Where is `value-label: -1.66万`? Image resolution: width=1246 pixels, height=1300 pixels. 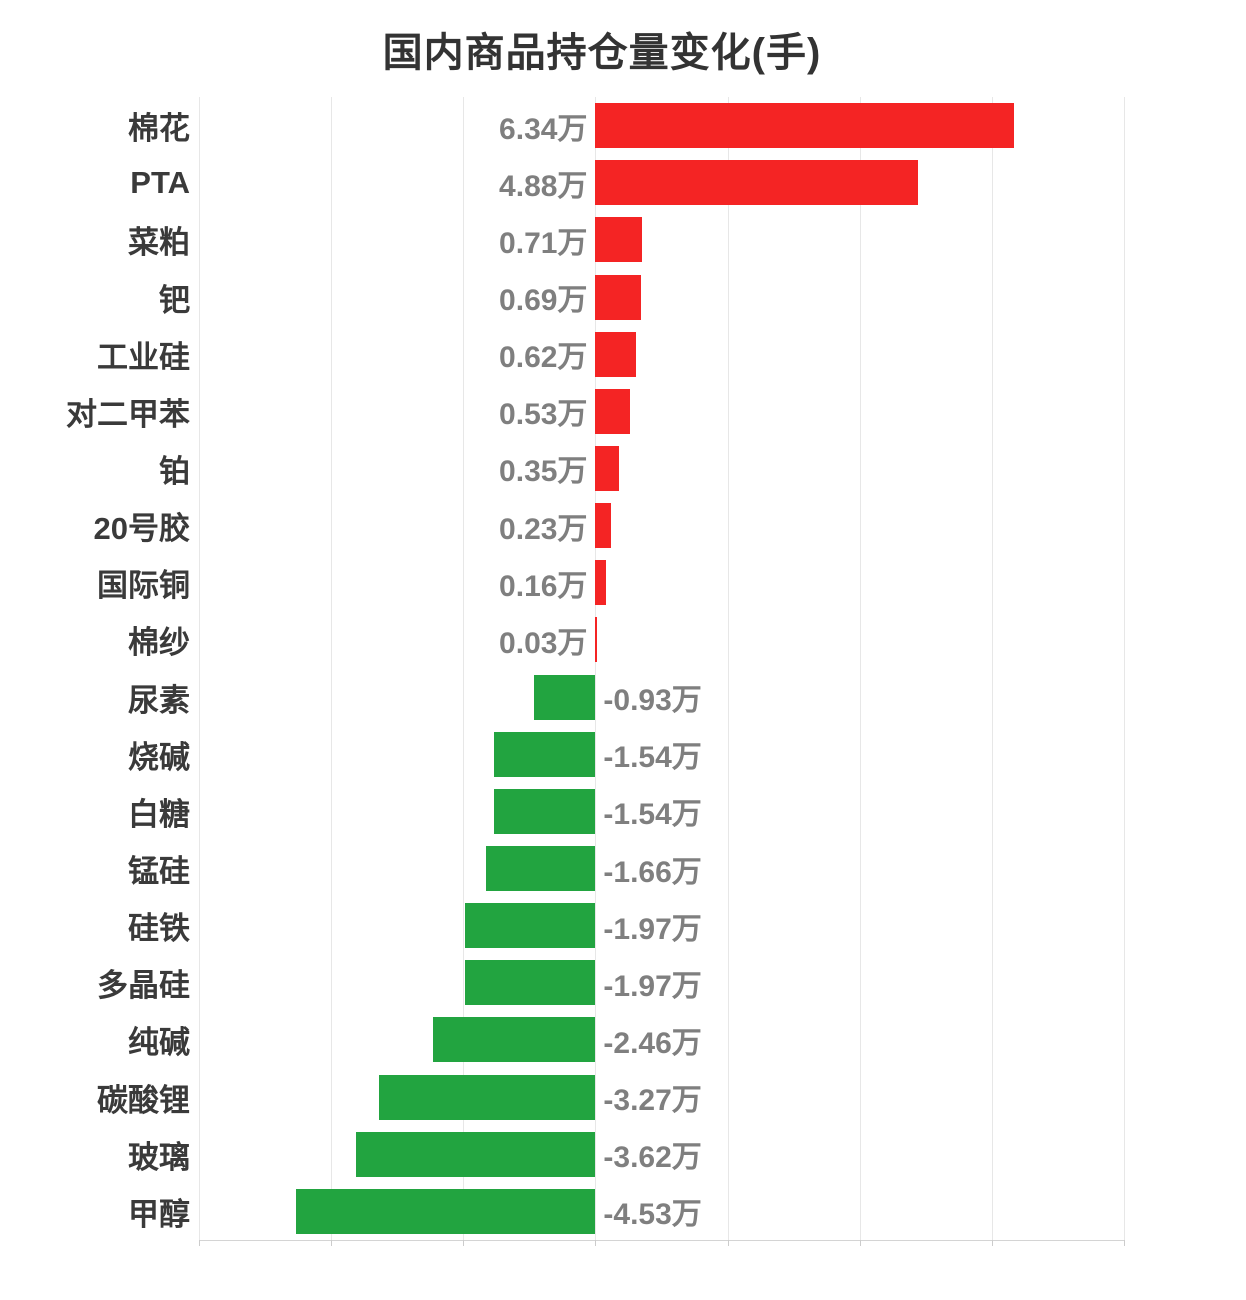
value-label: -1.66万 is located at coordinates (652, 872).